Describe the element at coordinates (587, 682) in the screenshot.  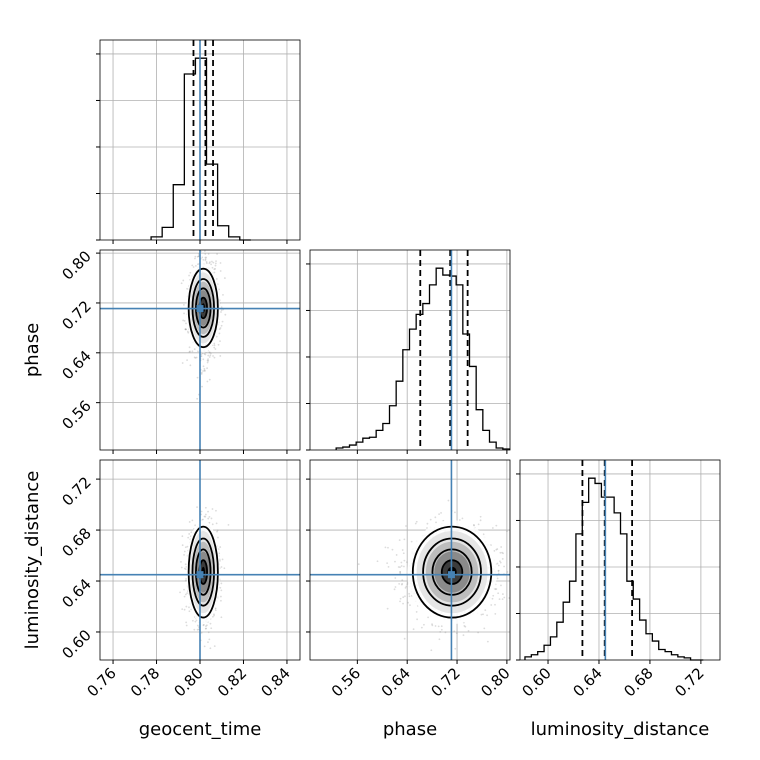
I see `xtick-label-luminosity_distance-1: 0.64` at that location.